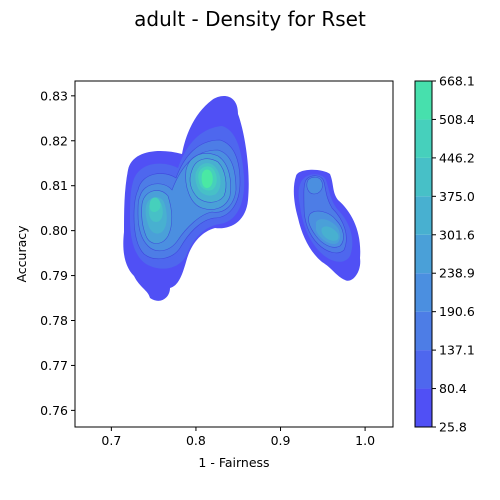 The height and width of the screenshot is (500, 500). What do you see at coordinates (21, 254) in the screenshot?
I see `y-axis-label: Accuracy` at bounding box center [21, 254].